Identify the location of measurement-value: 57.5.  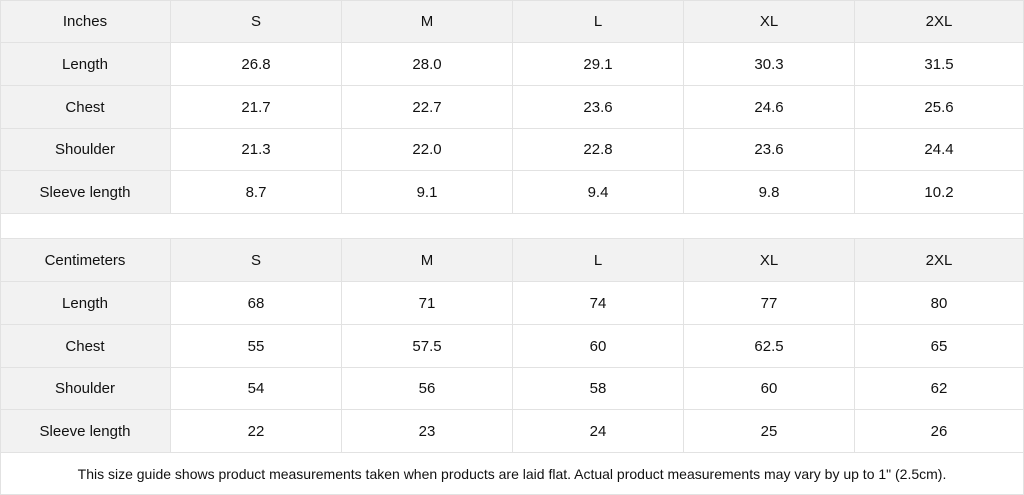
(427, 346).